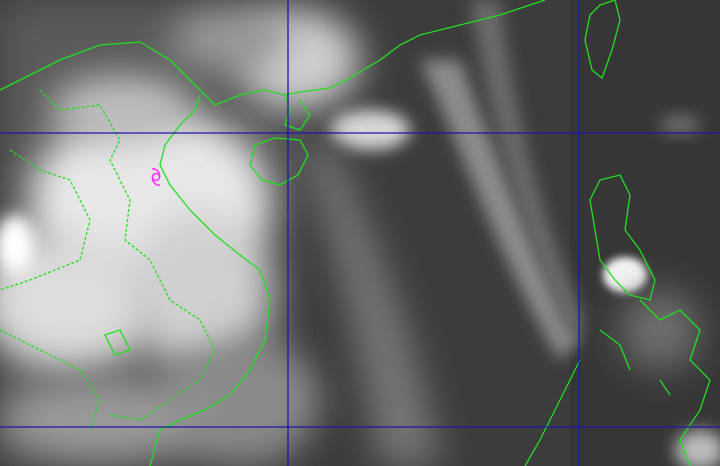  Describe the element at coordinates (117, 342) in the screenshot. I see `tonle-sap` at that location.